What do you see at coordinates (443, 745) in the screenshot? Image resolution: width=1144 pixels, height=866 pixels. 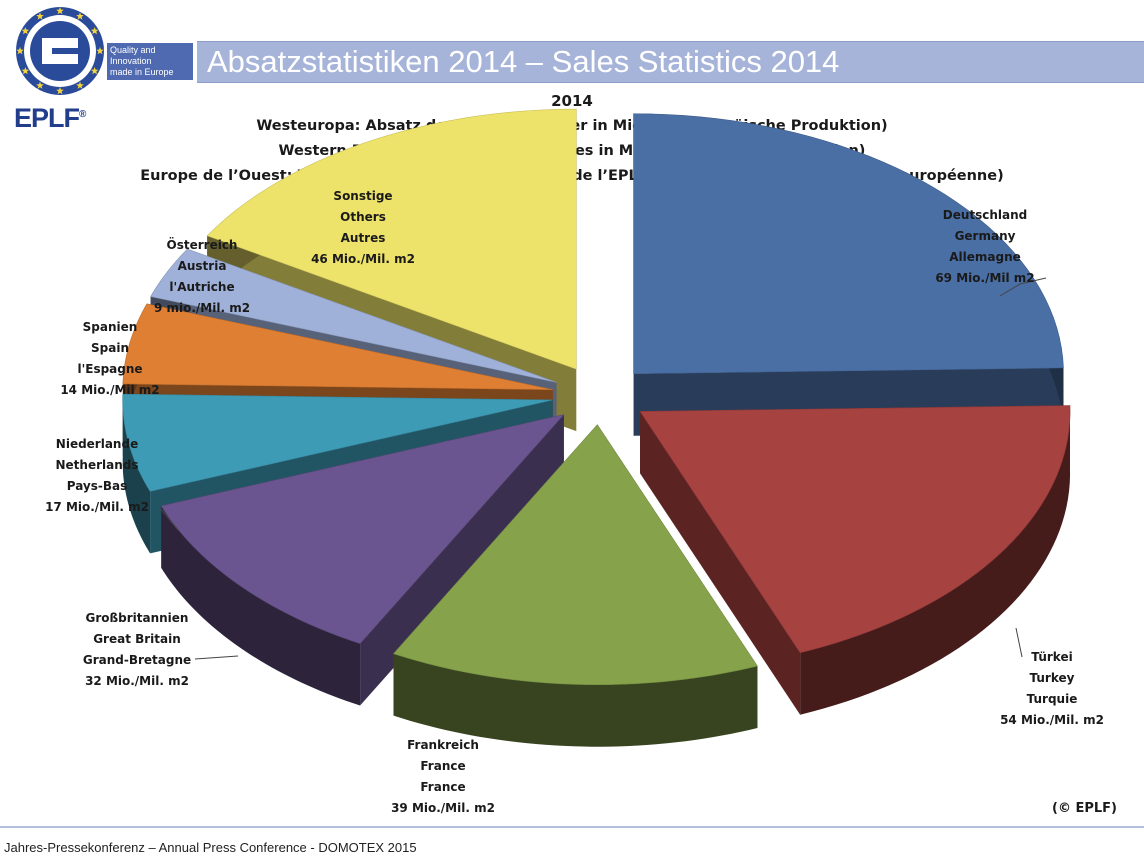 I see `slice-label-line: Frankreich` at bounding box center [443, 745].